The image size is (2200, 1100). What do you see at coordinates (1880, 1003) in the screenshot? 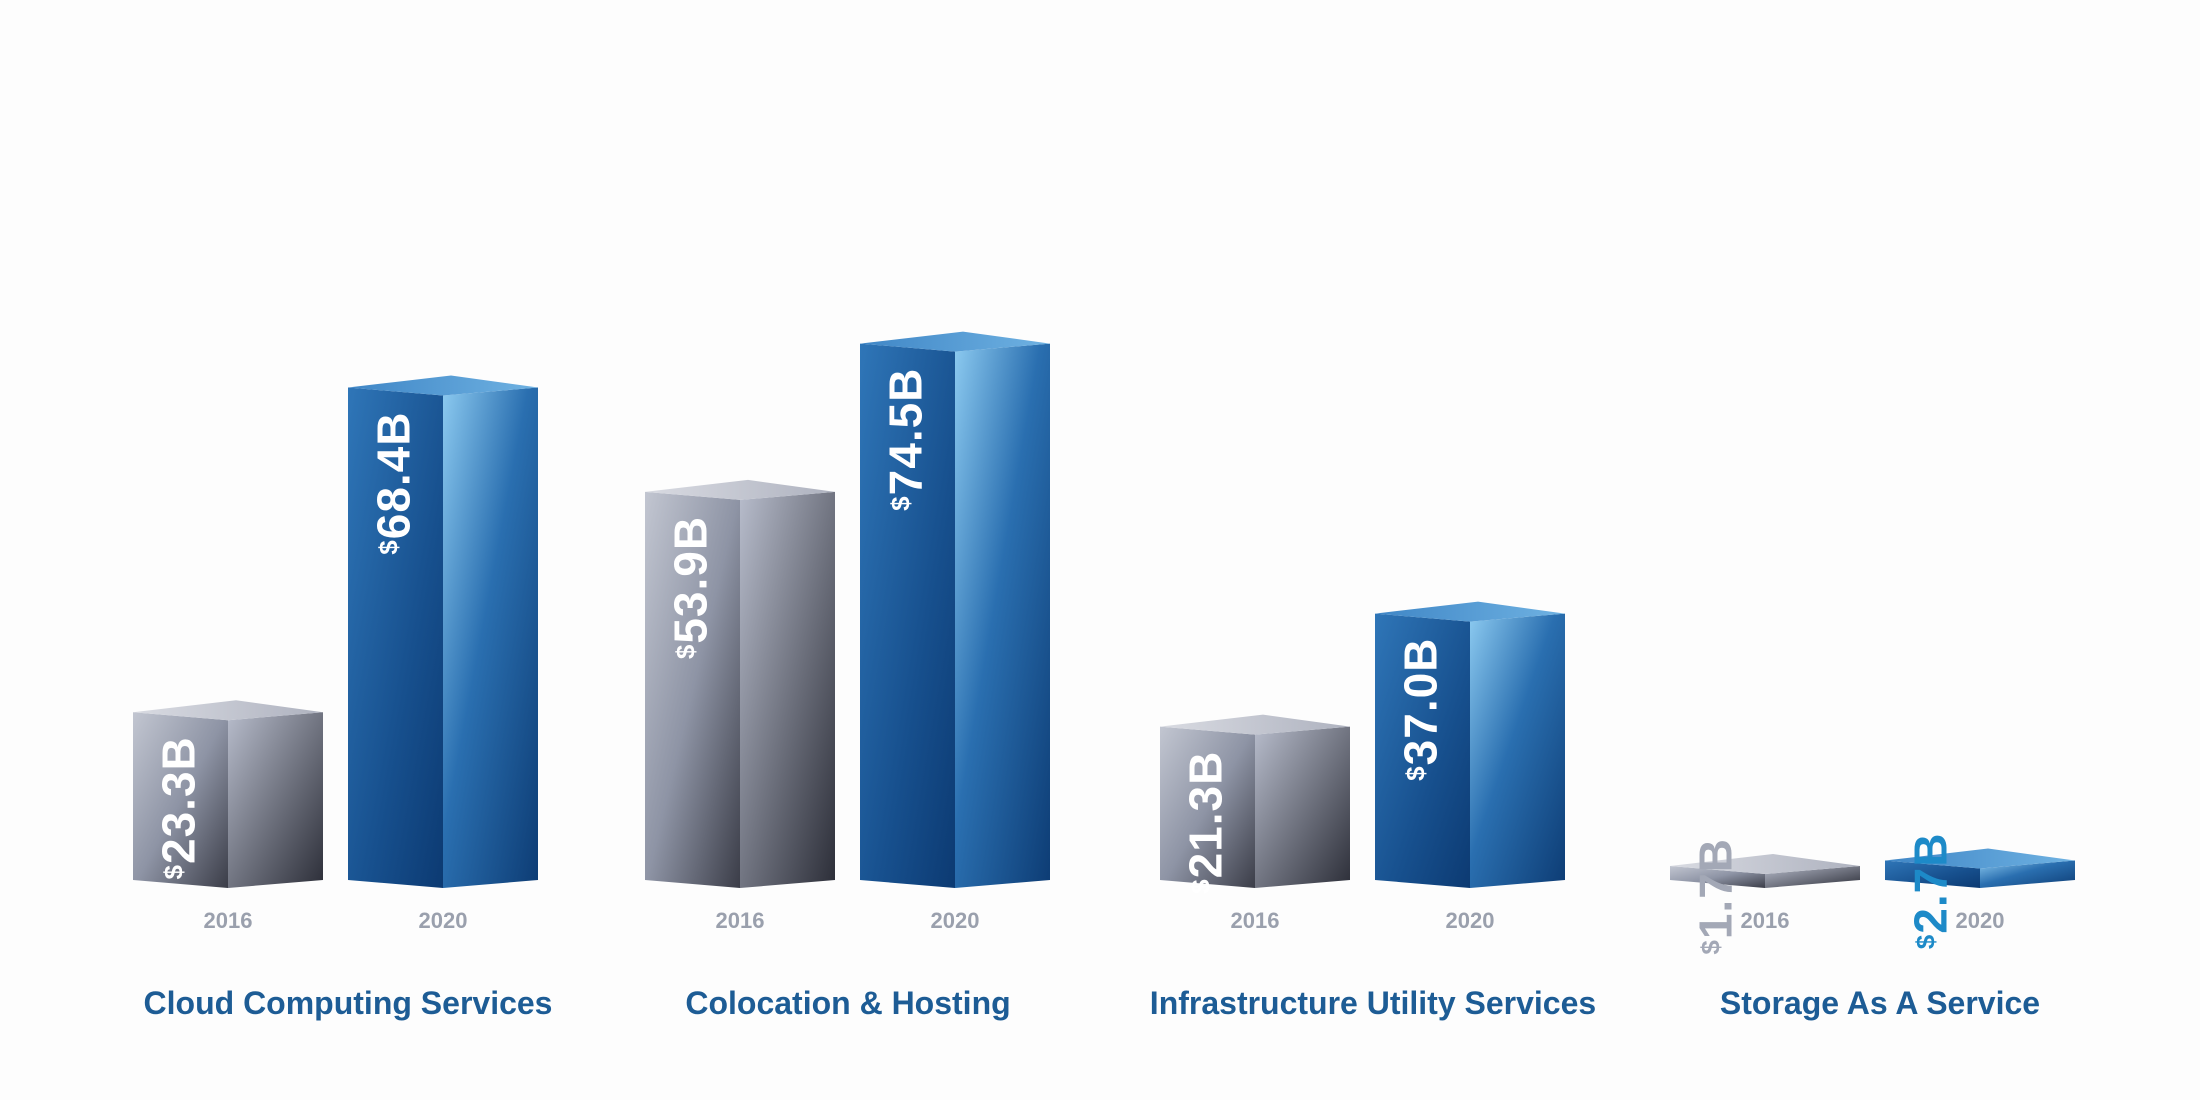
I see `category-label: Storage As A Service` at bounding box center [1880, 1003].